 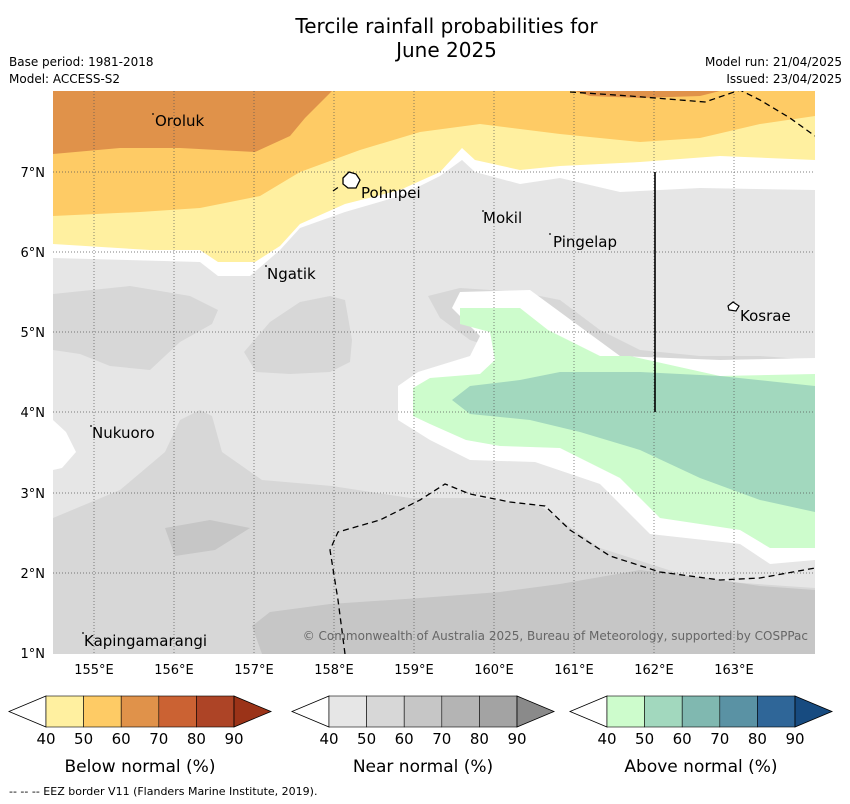 I want to click on near-normal-50-patch-center, so click(x=298, y=335).